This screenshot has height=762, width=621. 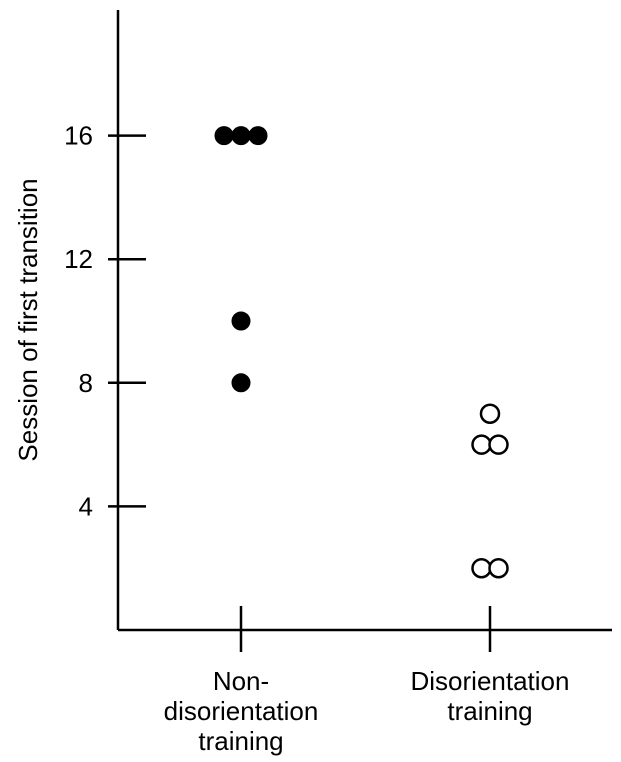 I want to click on y-ticks: 4 8 12 16, so click(x=105, y=321).